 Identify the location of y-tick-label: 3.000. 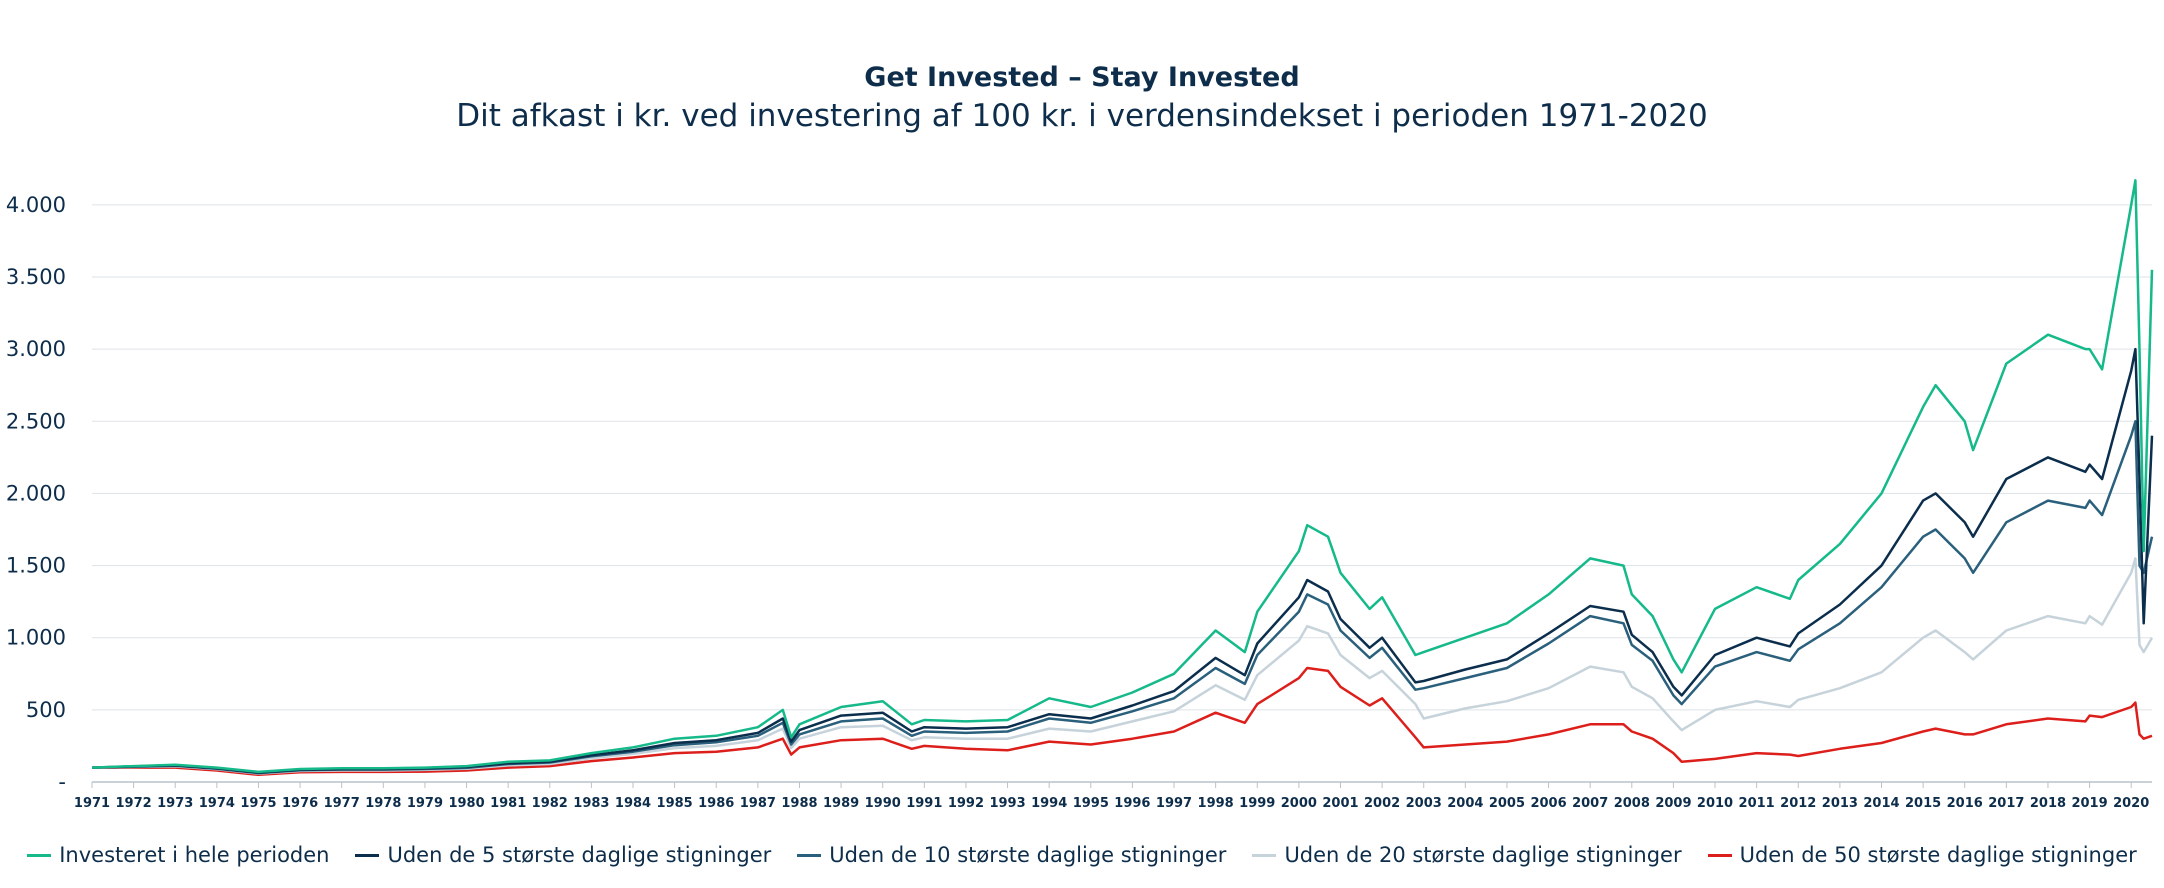
(36, 349).